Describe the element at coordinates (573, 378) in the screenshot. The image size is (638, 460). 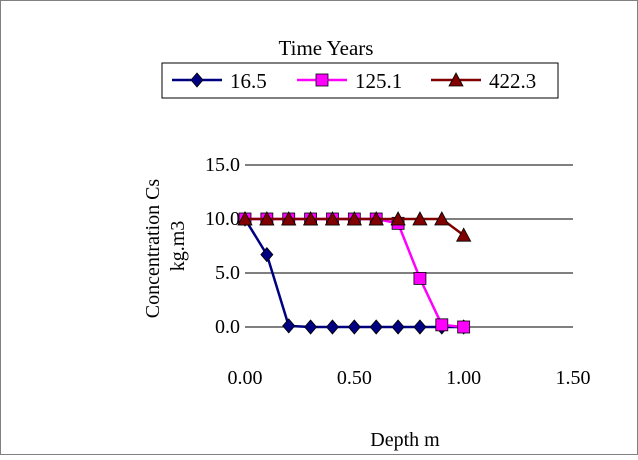
I see `x-tick-label: 1.50` at that location.